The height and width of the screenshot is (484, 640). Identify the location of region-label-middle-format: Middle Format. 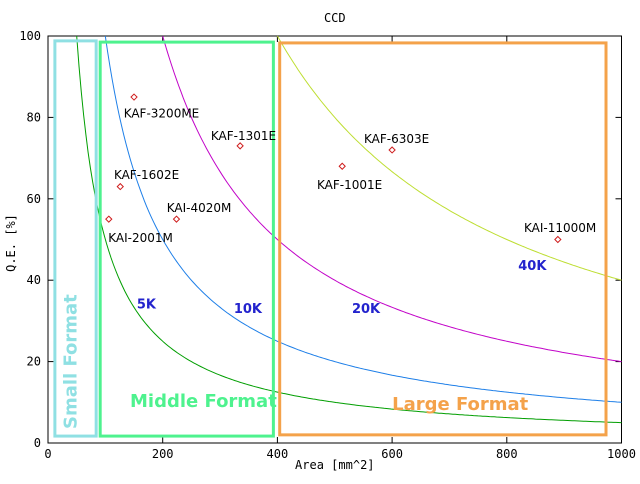
(203, 401).